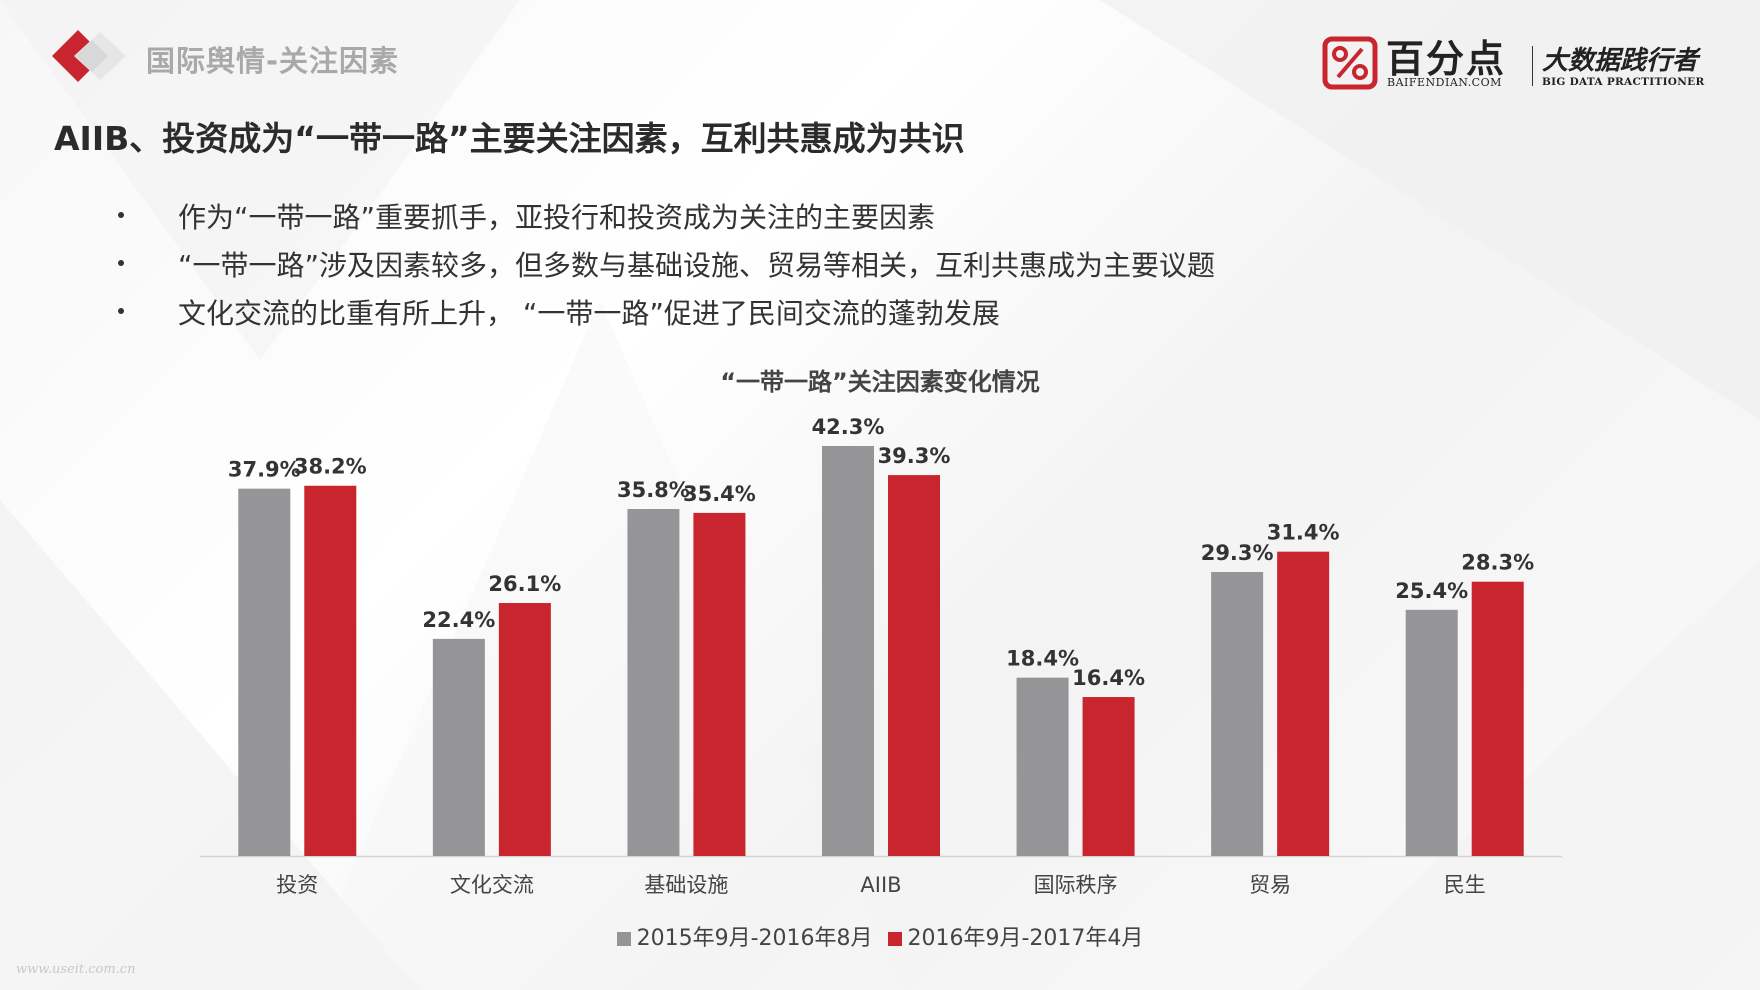 The image size is (1760, 990). Describe the element at coordinates (1076, 885) in the screenshot. I see `x-tick-label: 国际秩序` at that location.